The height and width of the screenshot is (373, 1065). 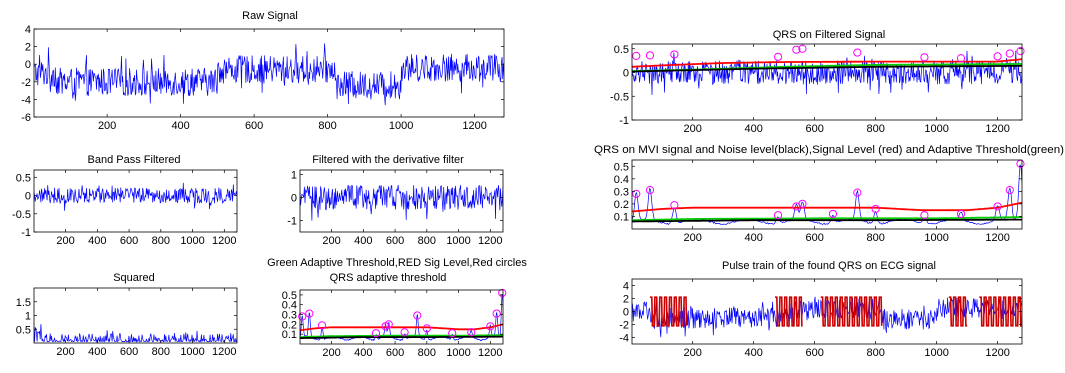 I want to click on chart-raw: 200 400 600 800 1000 1200 4 2 0 -2 -4 -6, so click(x=263, y=78).